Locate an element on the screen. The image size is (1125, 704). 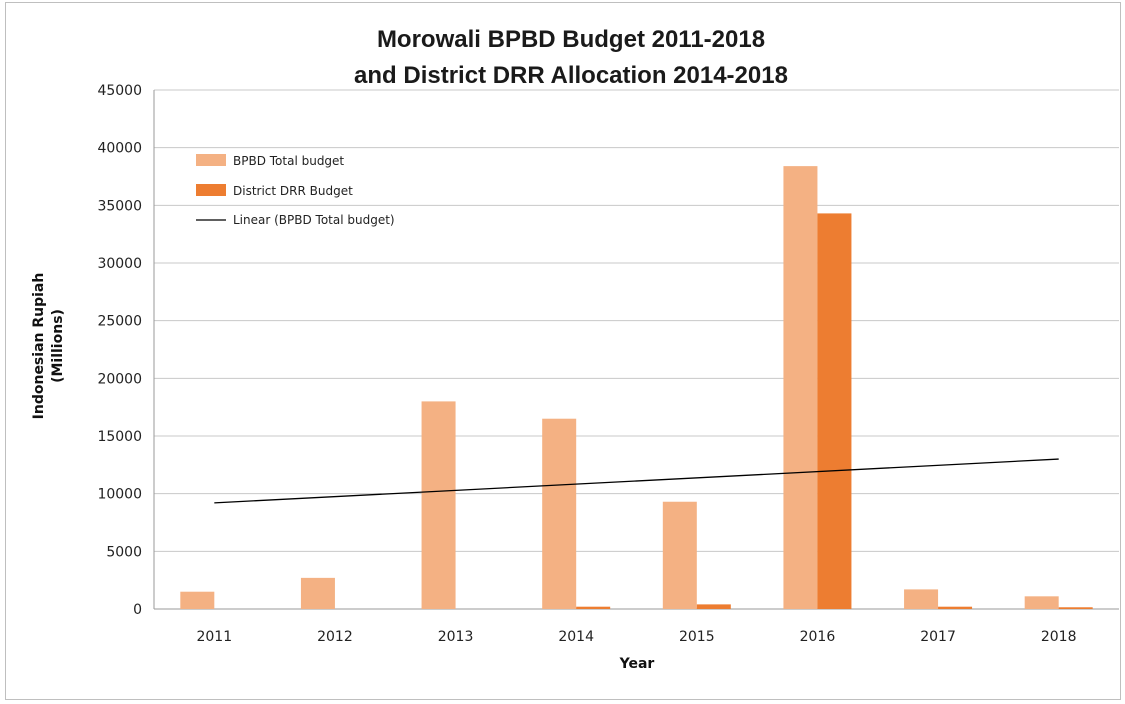
bar-bpbd-2014 is located at coordinates (559, 513).